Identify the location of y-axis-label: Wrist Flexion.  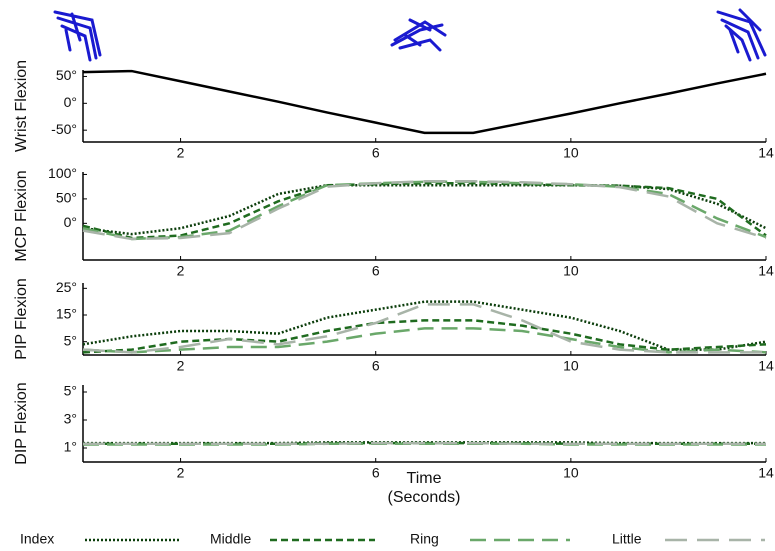
(21, 106).